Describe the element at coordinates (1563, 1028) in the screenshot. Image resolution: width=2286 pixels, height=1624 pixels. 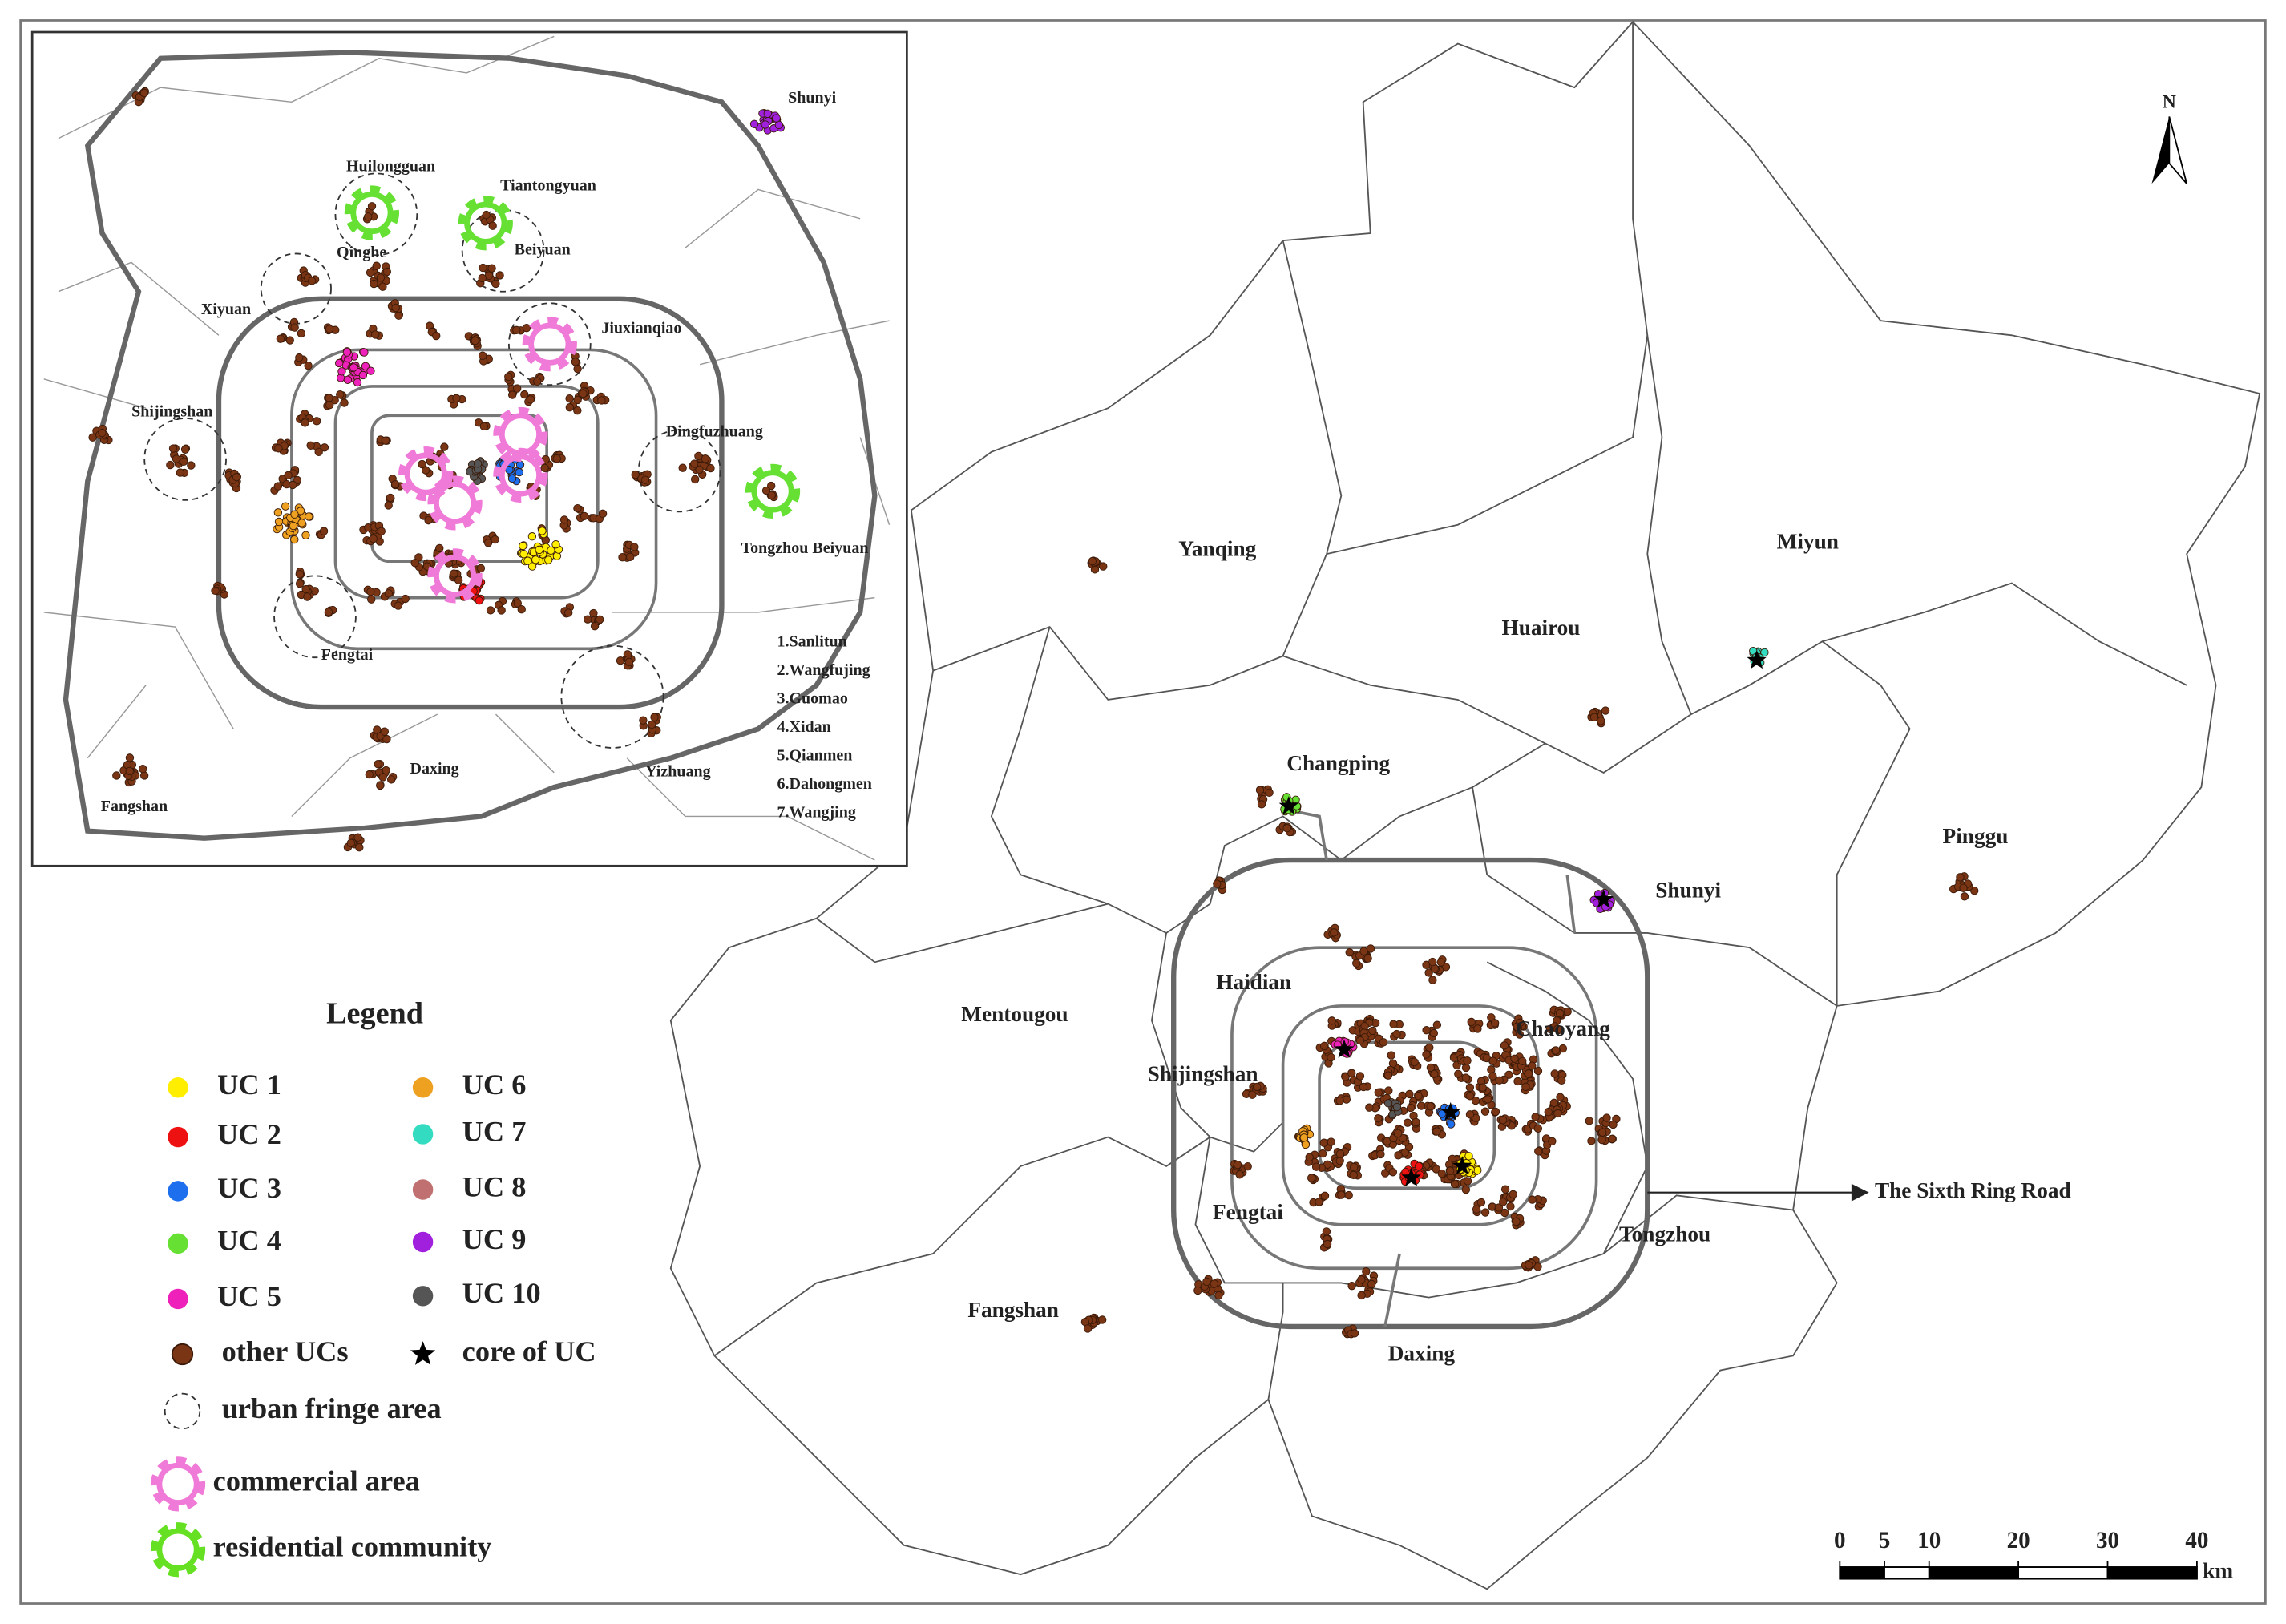
I see `district-label: Chaoyang` at that location.